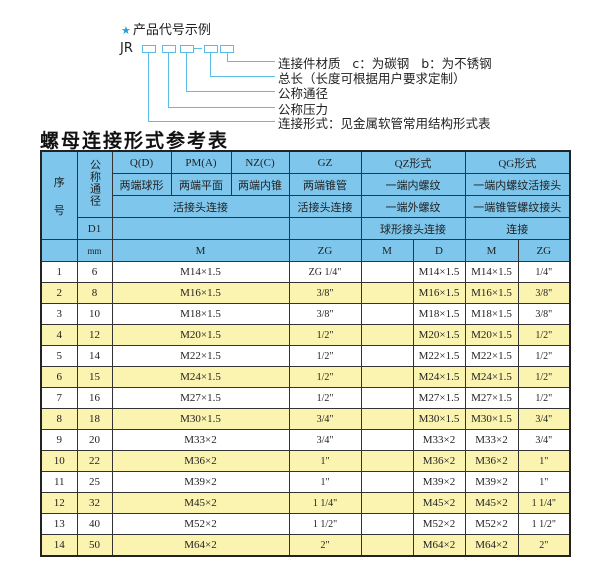 The width and height of the screenshot is (600, 567). What do you see at coordinates (198, 48) in the screenshot?
I see `code-dash` at bounding box center [198, 48].